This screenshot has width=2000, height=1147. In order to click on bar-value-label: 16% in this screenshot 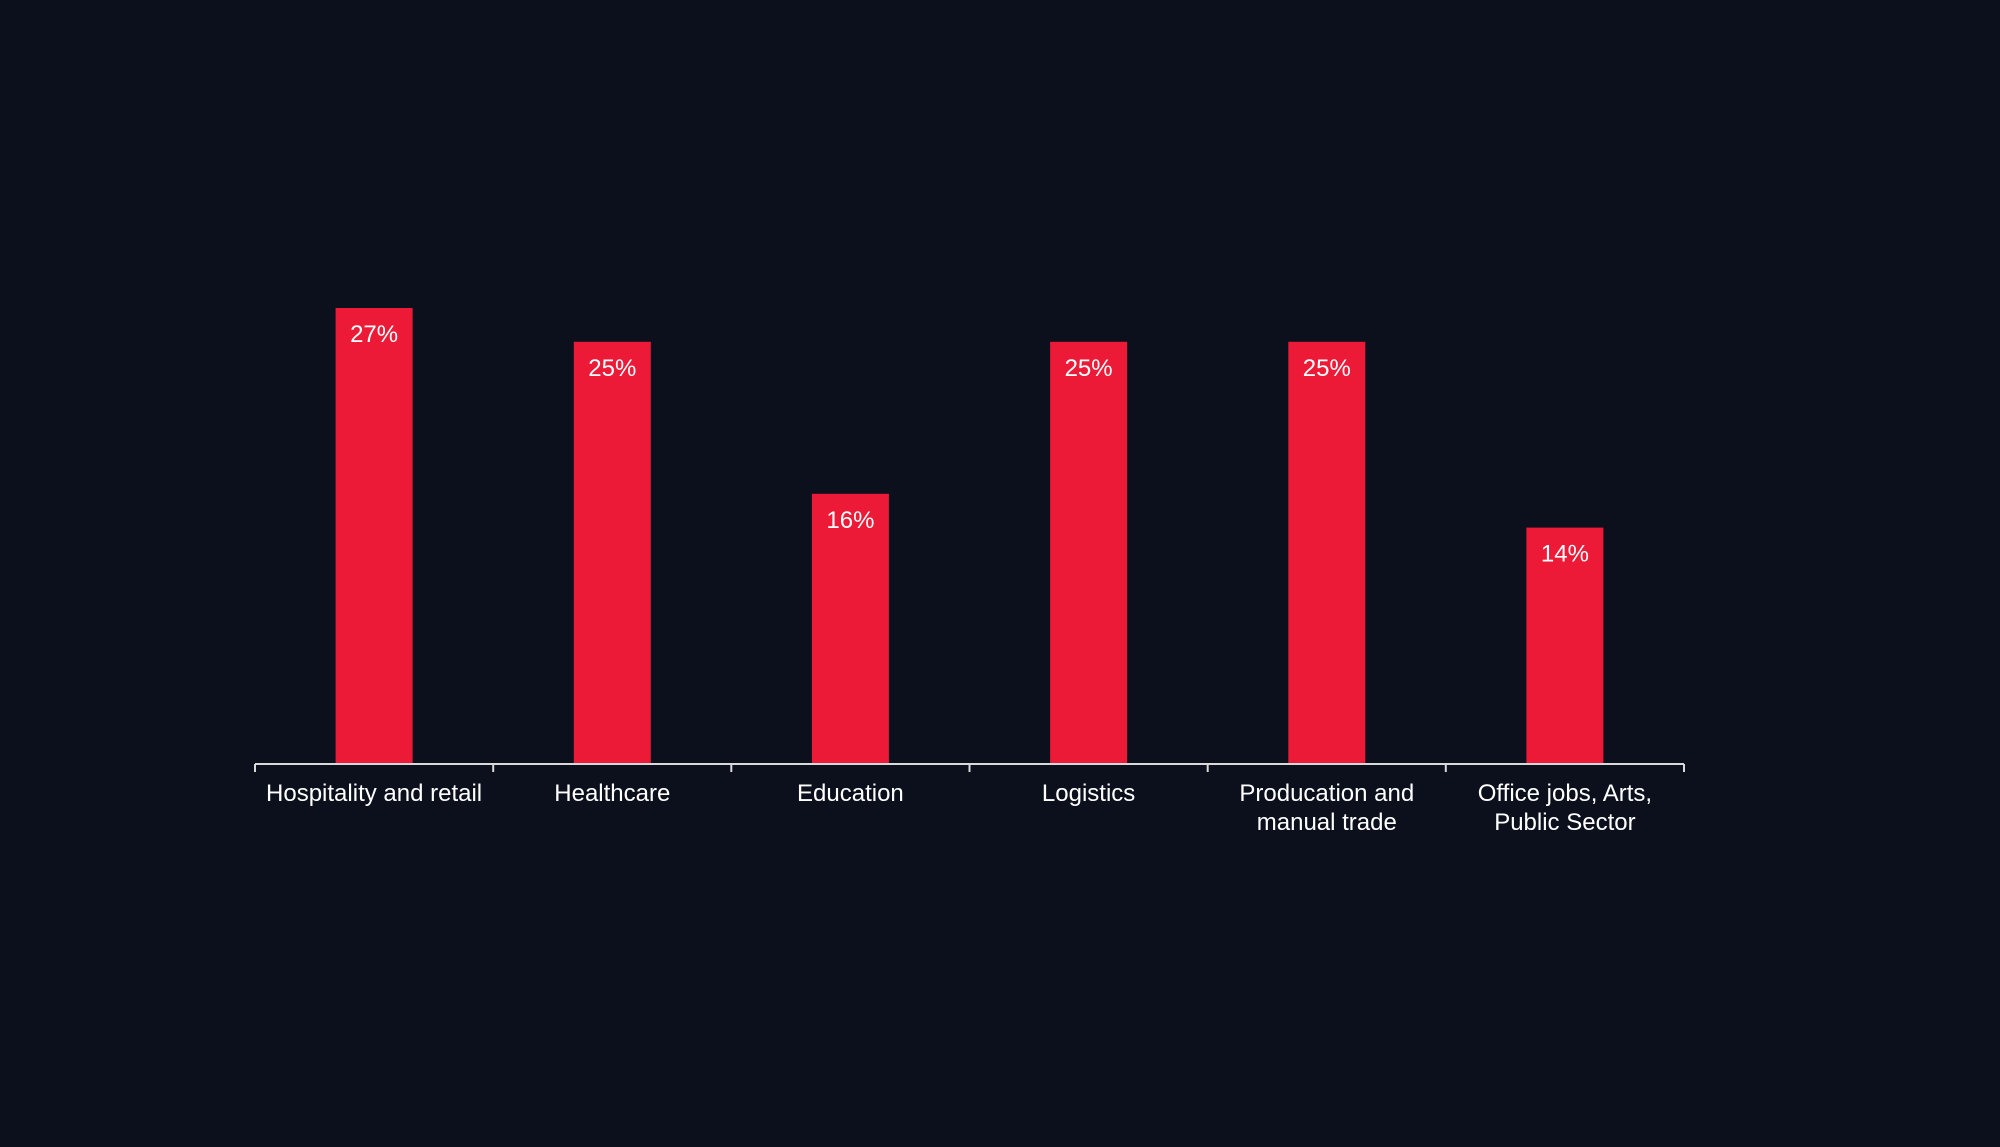, I will do `click(850, 520)`.